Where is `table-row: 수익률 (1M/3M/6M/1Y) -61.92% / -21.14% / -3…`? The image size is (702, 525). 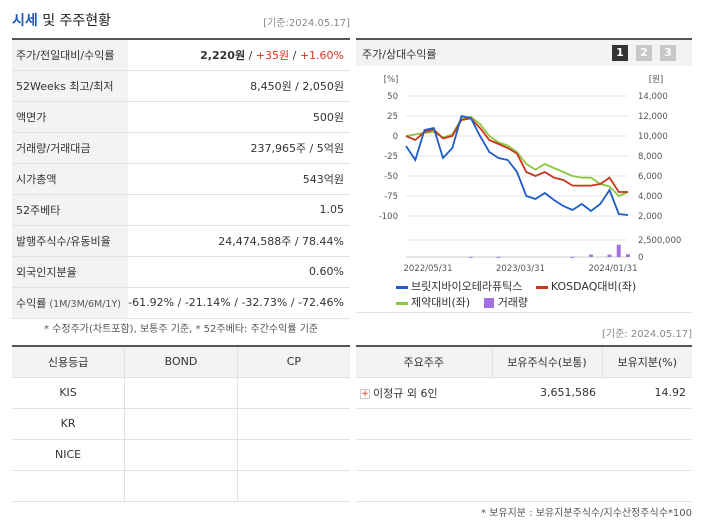
table-row: 수익률 (1M/3M/6M/1Y) -61.92% / -21.14% / -3… is located at coordinates (181, 303).